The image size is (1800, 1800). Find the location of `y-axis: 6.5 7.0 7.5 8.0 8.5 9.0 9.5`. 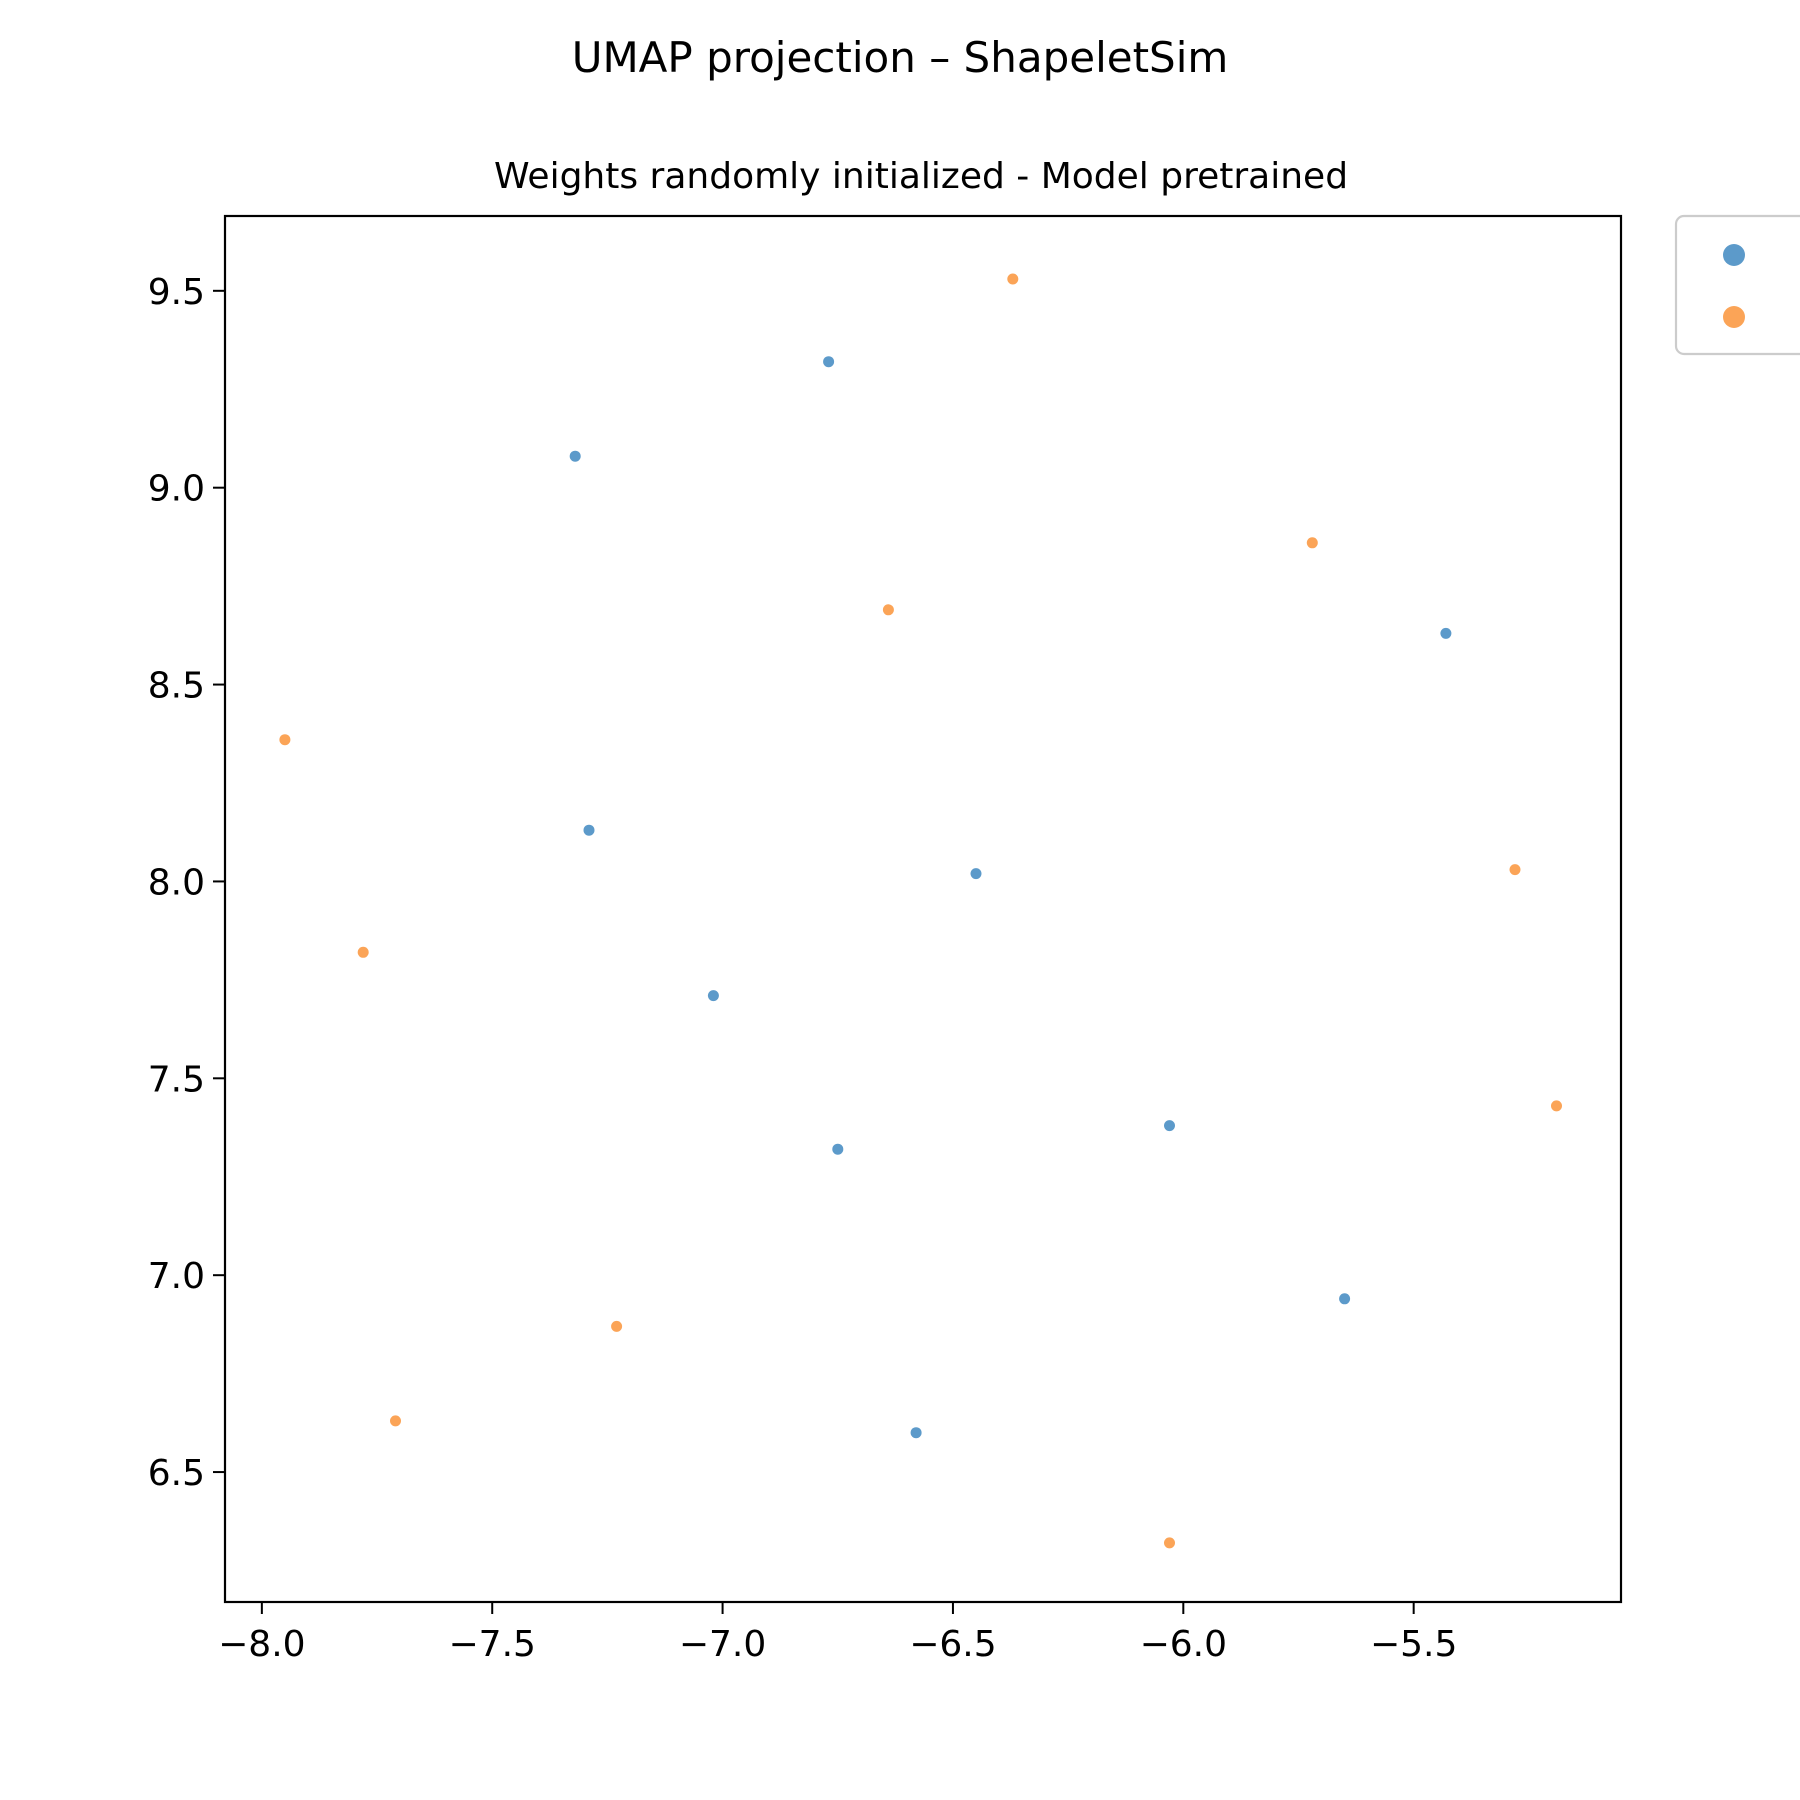

y-axis: 6.5 7.0 7.5 8.0 8.5 9.0 9.5 is located at coordinates (186, 883).